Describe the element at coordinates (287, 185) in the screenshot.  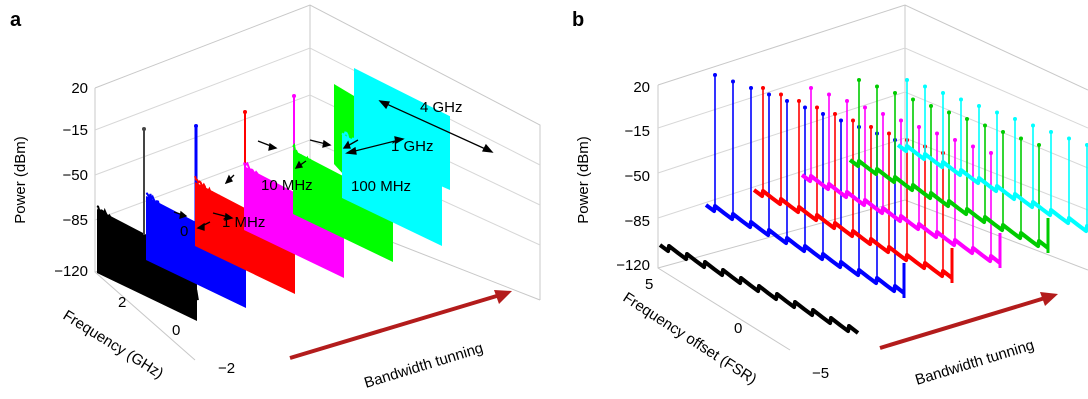
I see `annotation-10mhz: 10 MHz` at that location.